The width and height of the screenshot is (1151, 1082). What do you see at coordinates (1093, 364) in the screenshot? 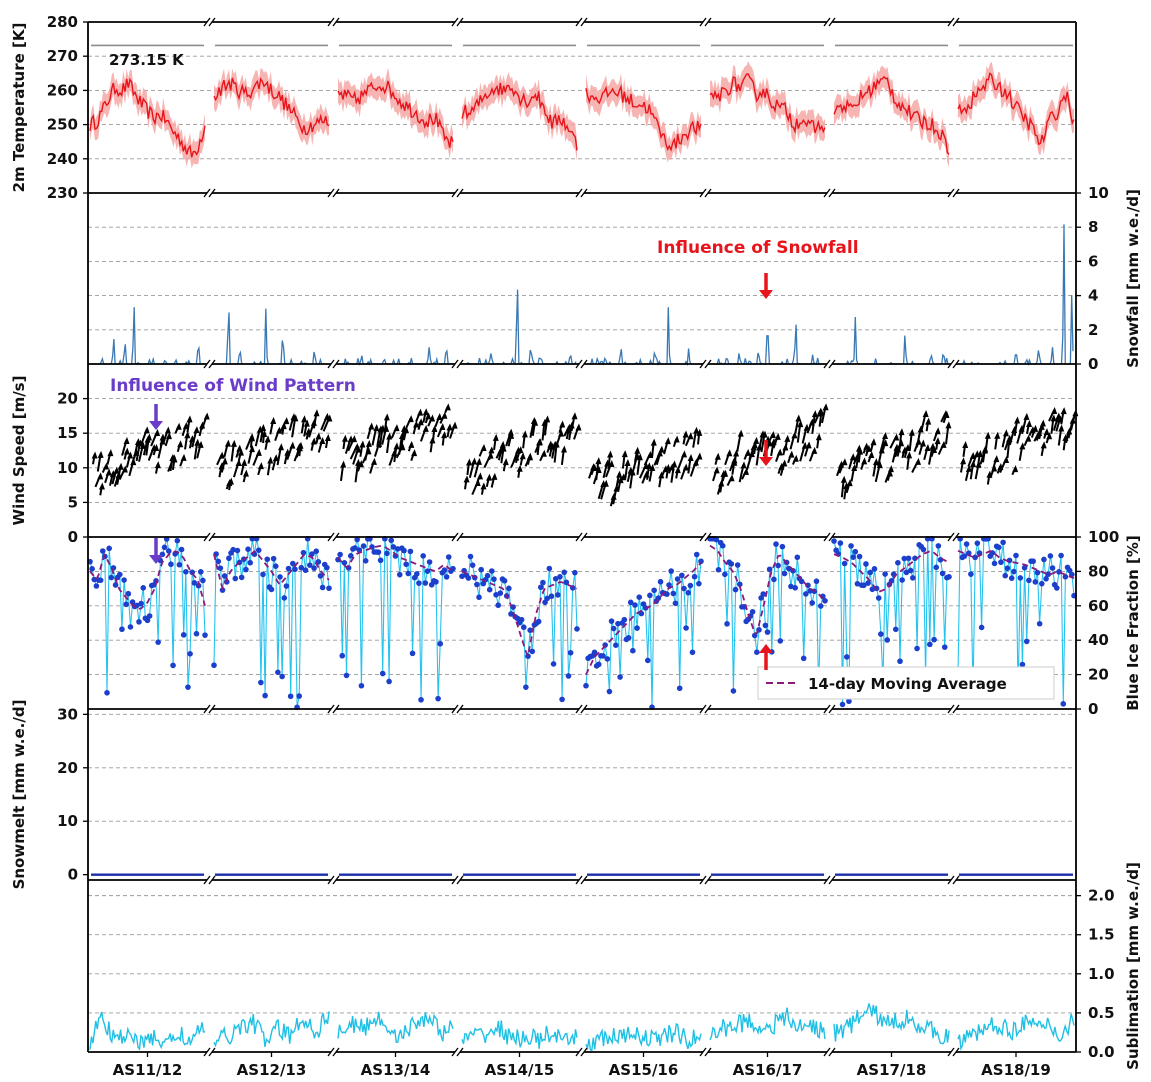
I see `y-tick-label: 0` at bounding box center [1093, 364].